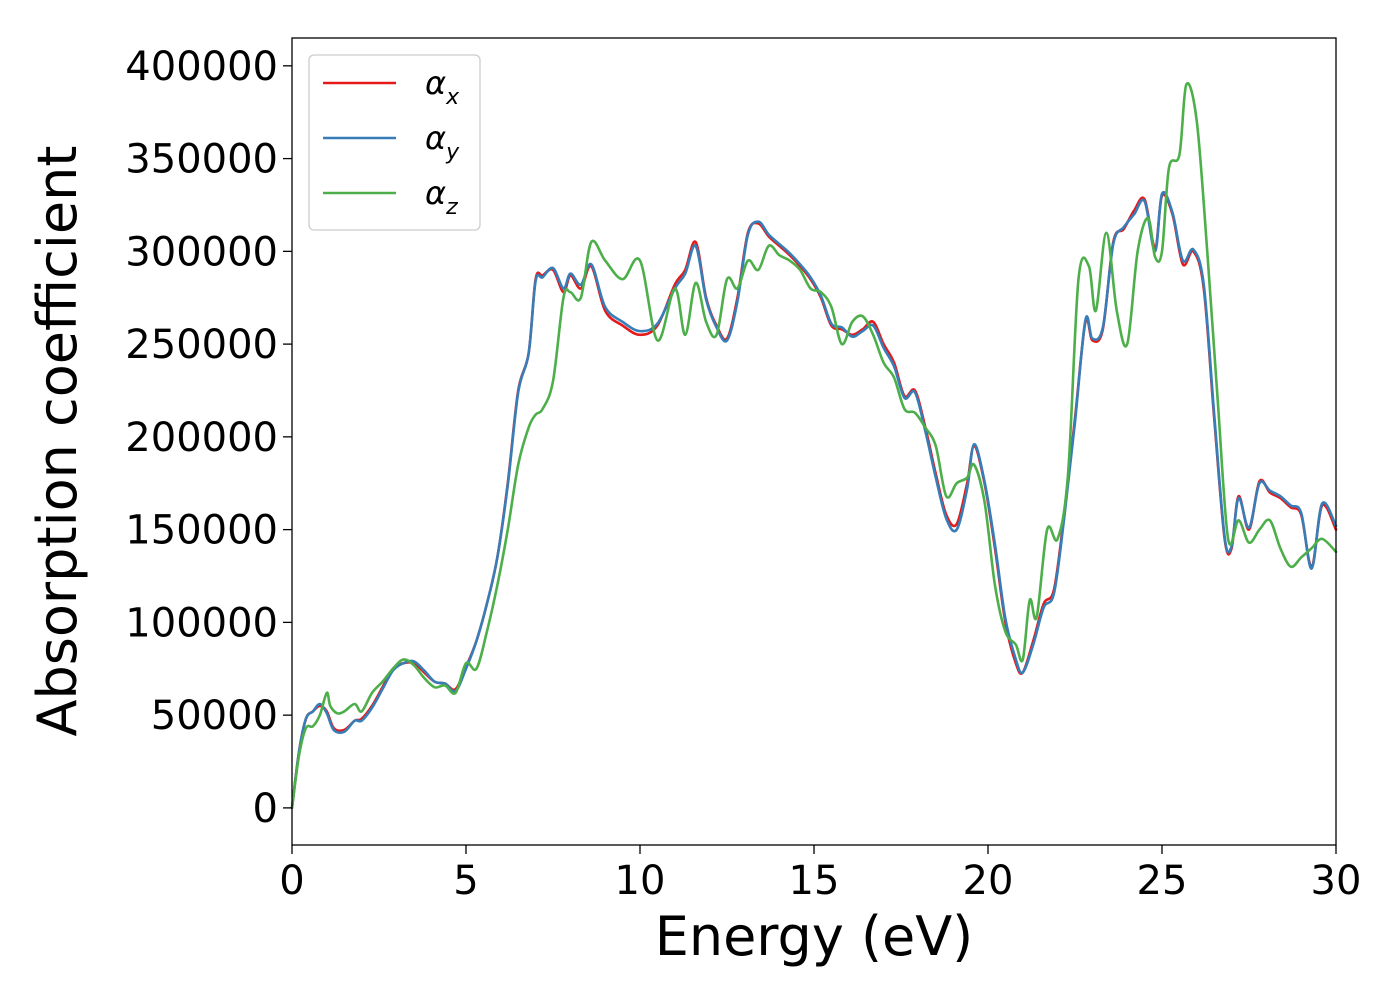 The height and width of the screenshot is (1000, 1400). I want to click on y-tick-label: 150000, so click(201, 531).